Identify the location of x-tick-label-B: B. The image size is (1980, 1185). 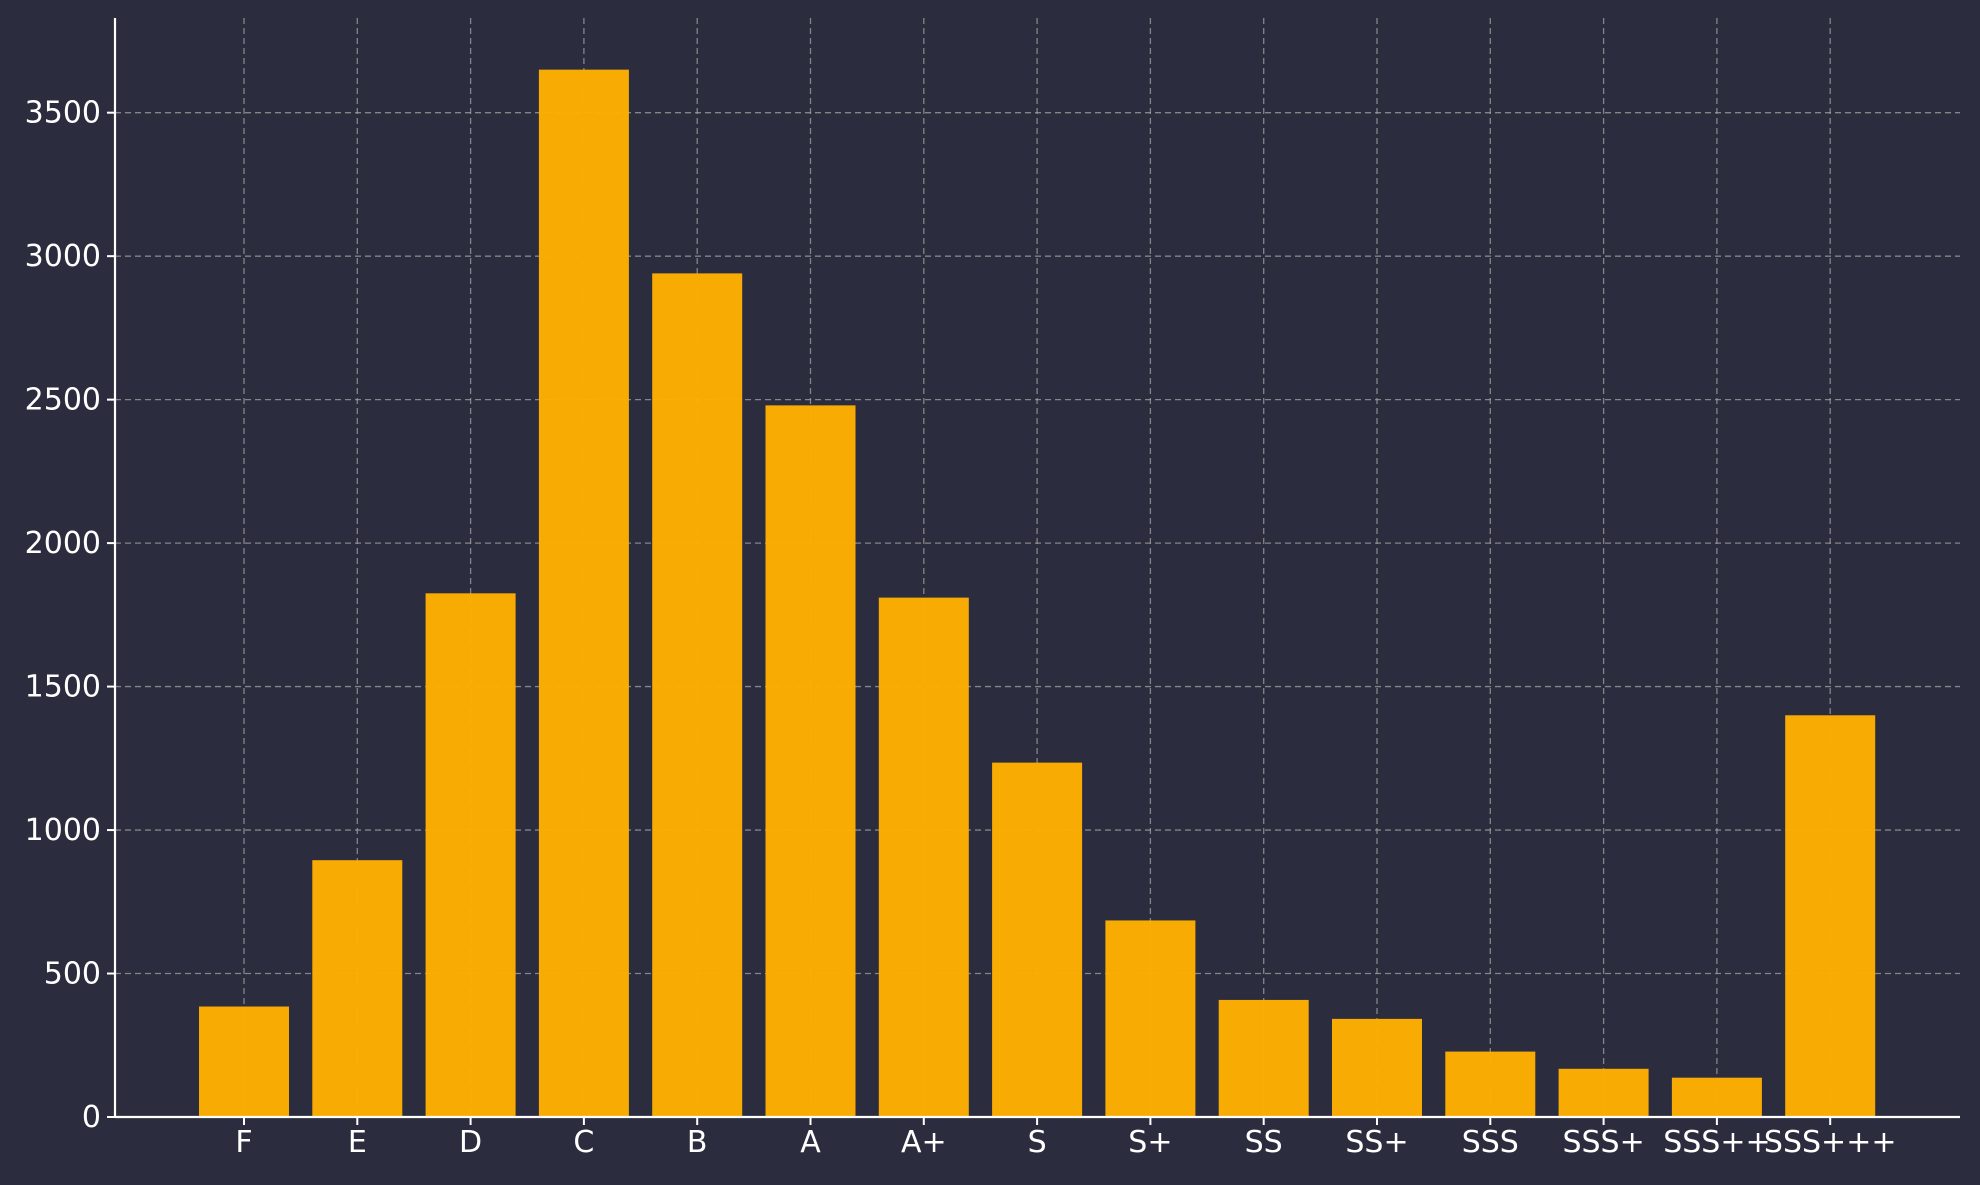
(697, 1142).